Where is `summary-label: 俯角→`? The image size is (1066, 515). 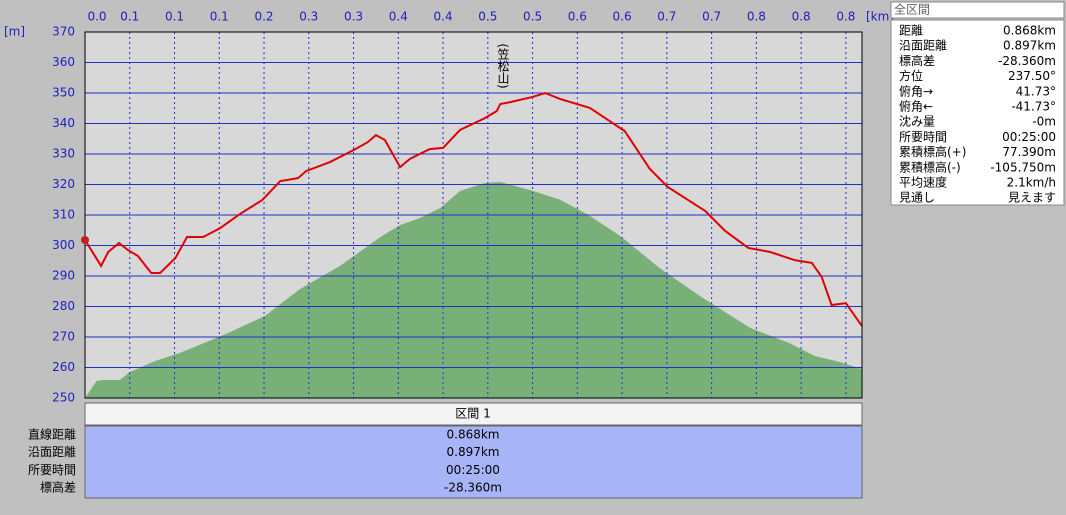 summary-label: 俯角→ is located at coordinates (916, 90).